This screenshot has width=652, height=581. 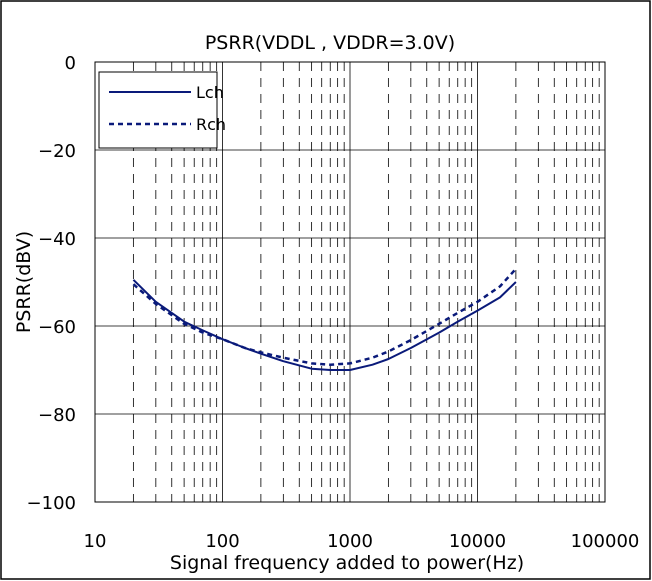 What do you see at coordinates (24, 282) in the screenshot?
I see `y-axis-label: PSRR(dBV)` at bounding box center [24, 282].